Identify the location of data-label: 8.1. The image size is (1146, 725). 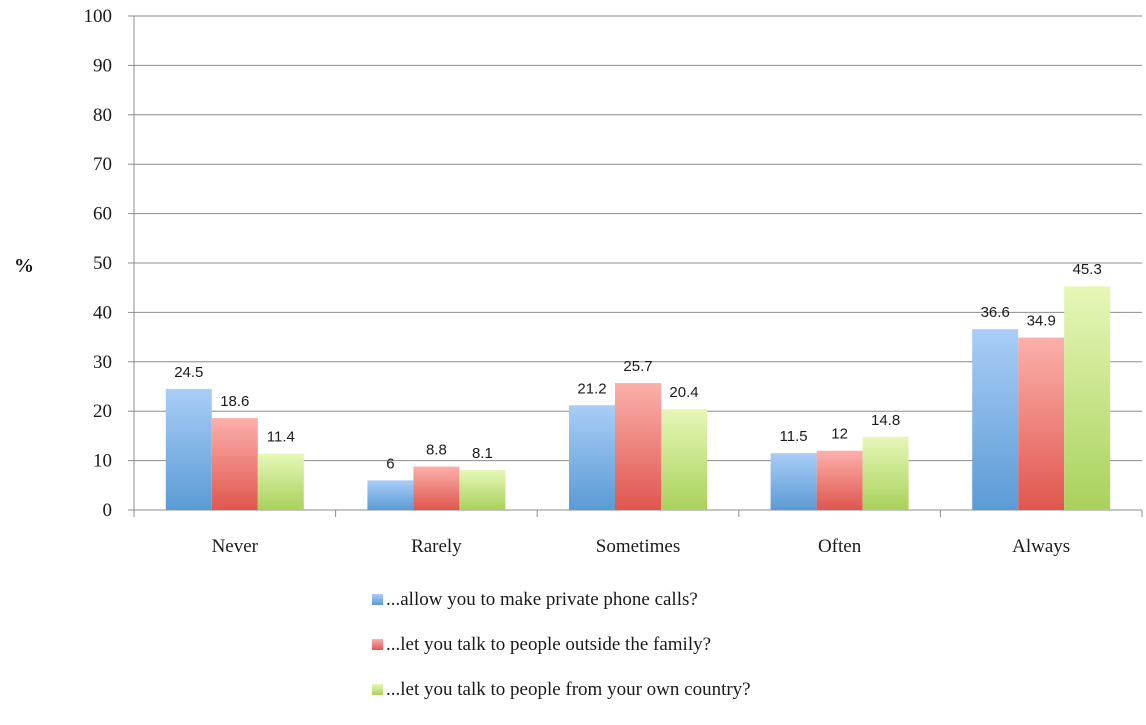
(482, 453).